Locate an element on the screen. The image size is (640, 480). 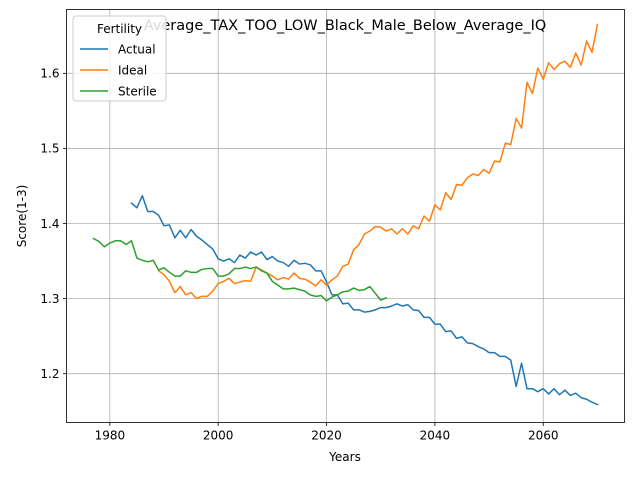
legend: Fertility Actual Ideal Sterile is located at coordinates (119, 58).